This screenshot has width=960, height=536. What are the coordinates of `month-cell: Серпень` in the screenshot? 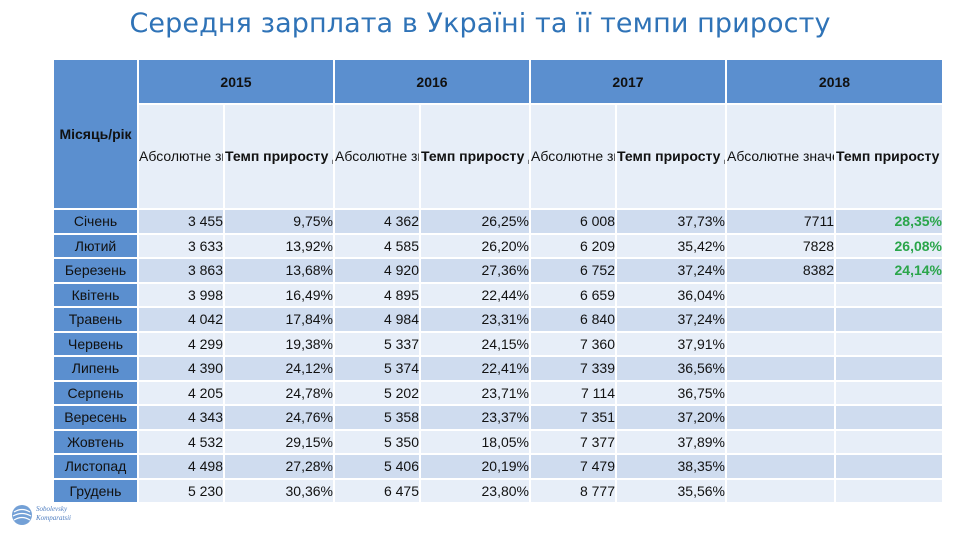 It's located at (95, 392).